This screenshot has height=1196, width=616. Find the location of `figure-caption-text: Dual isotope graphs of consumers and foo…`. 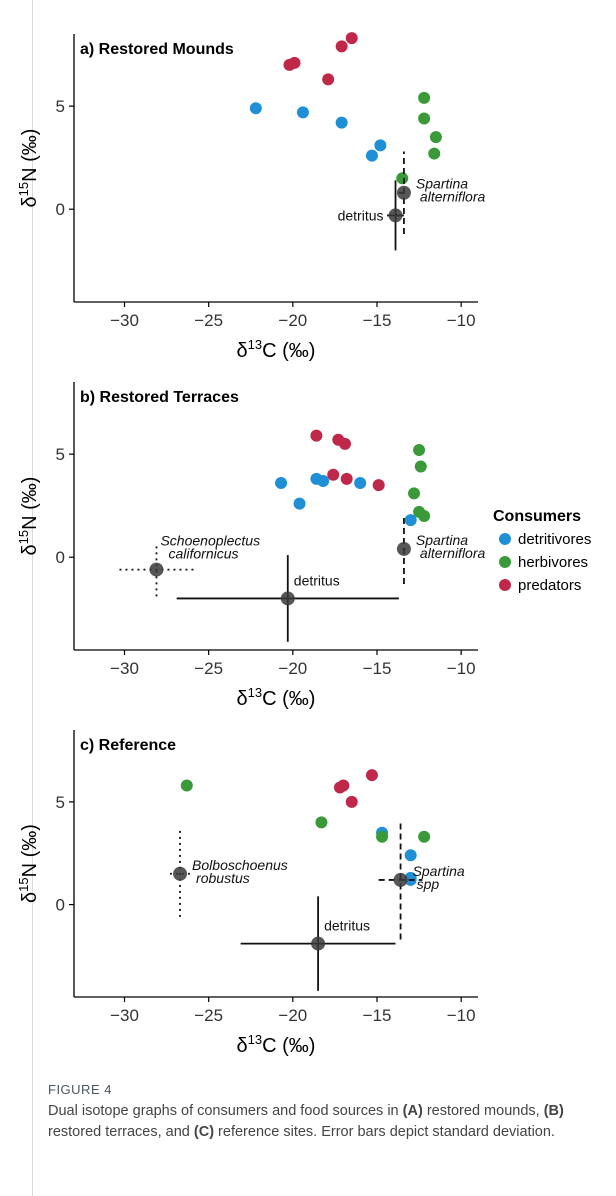

figure-caption-text: Dual isotope graphs of consumers and foo… is located at coordinates (318, 1122).